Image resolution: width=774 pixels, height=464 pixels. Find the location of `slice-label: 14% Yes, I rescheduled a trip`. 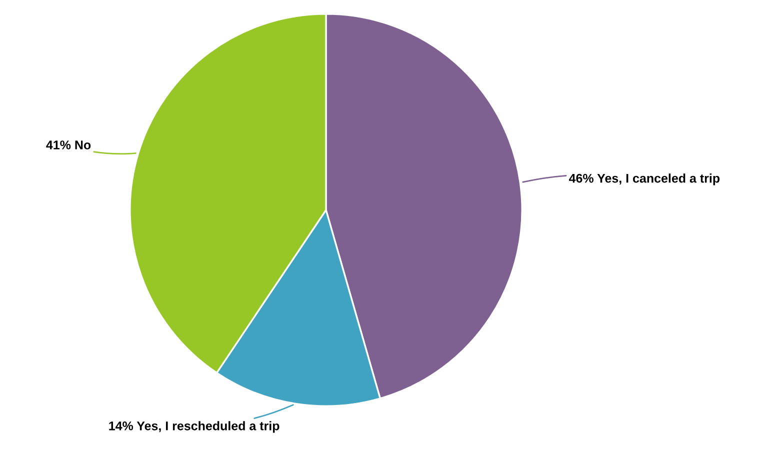

slice-label: 14% Yes, I rescheduled a trip is located at coordinates (194, 427).